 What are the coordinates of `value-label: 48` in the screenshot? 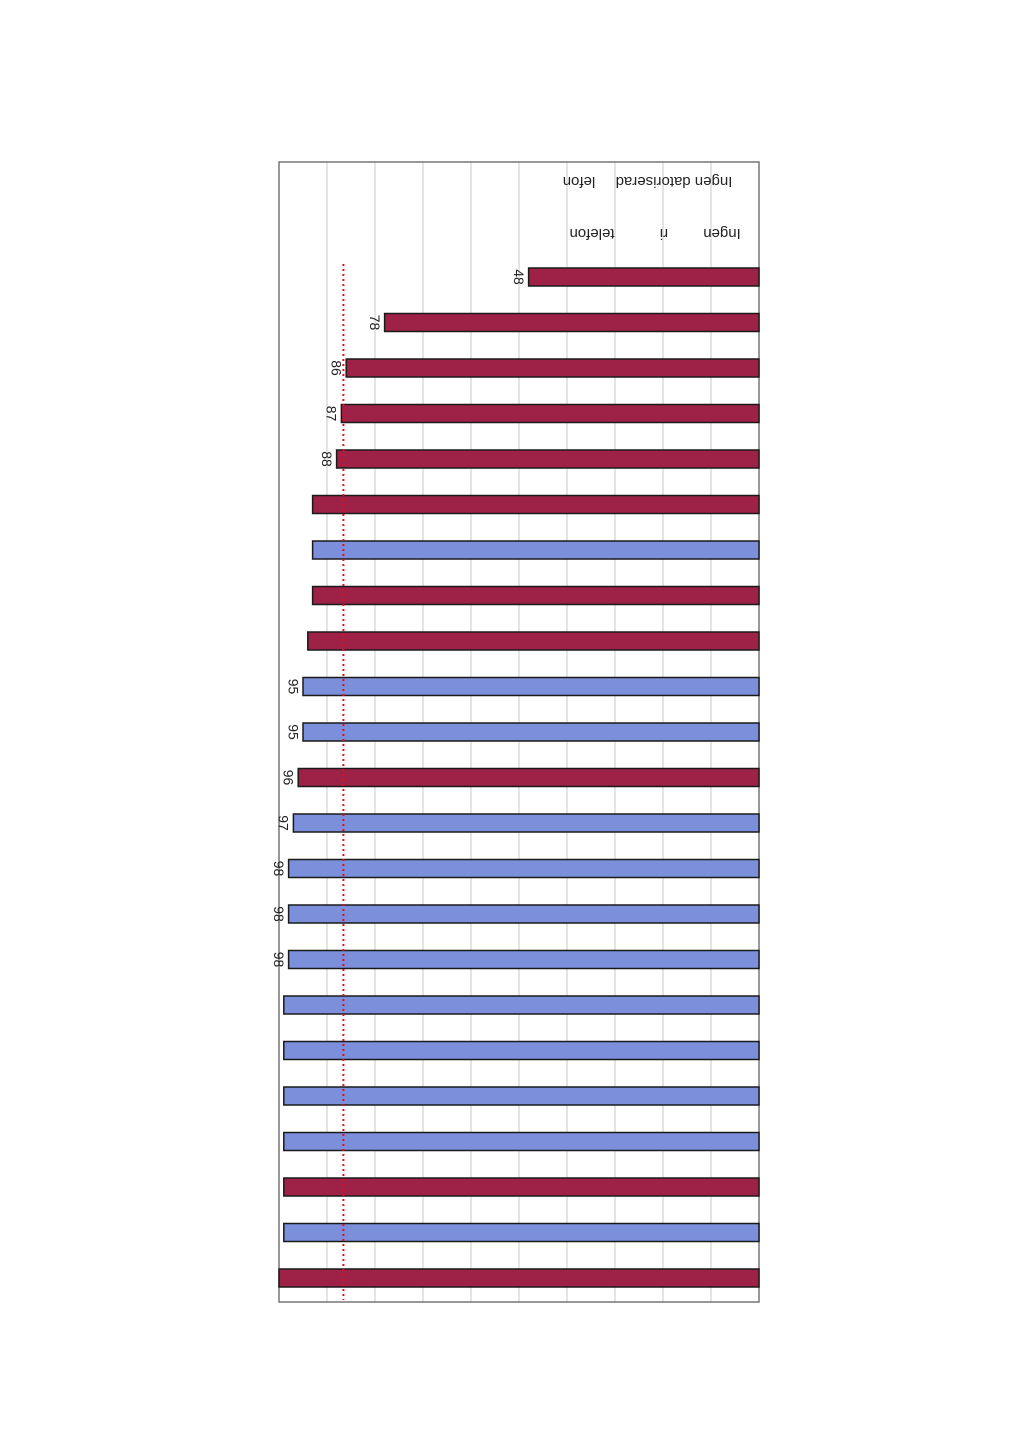 It's located at (519, 277).